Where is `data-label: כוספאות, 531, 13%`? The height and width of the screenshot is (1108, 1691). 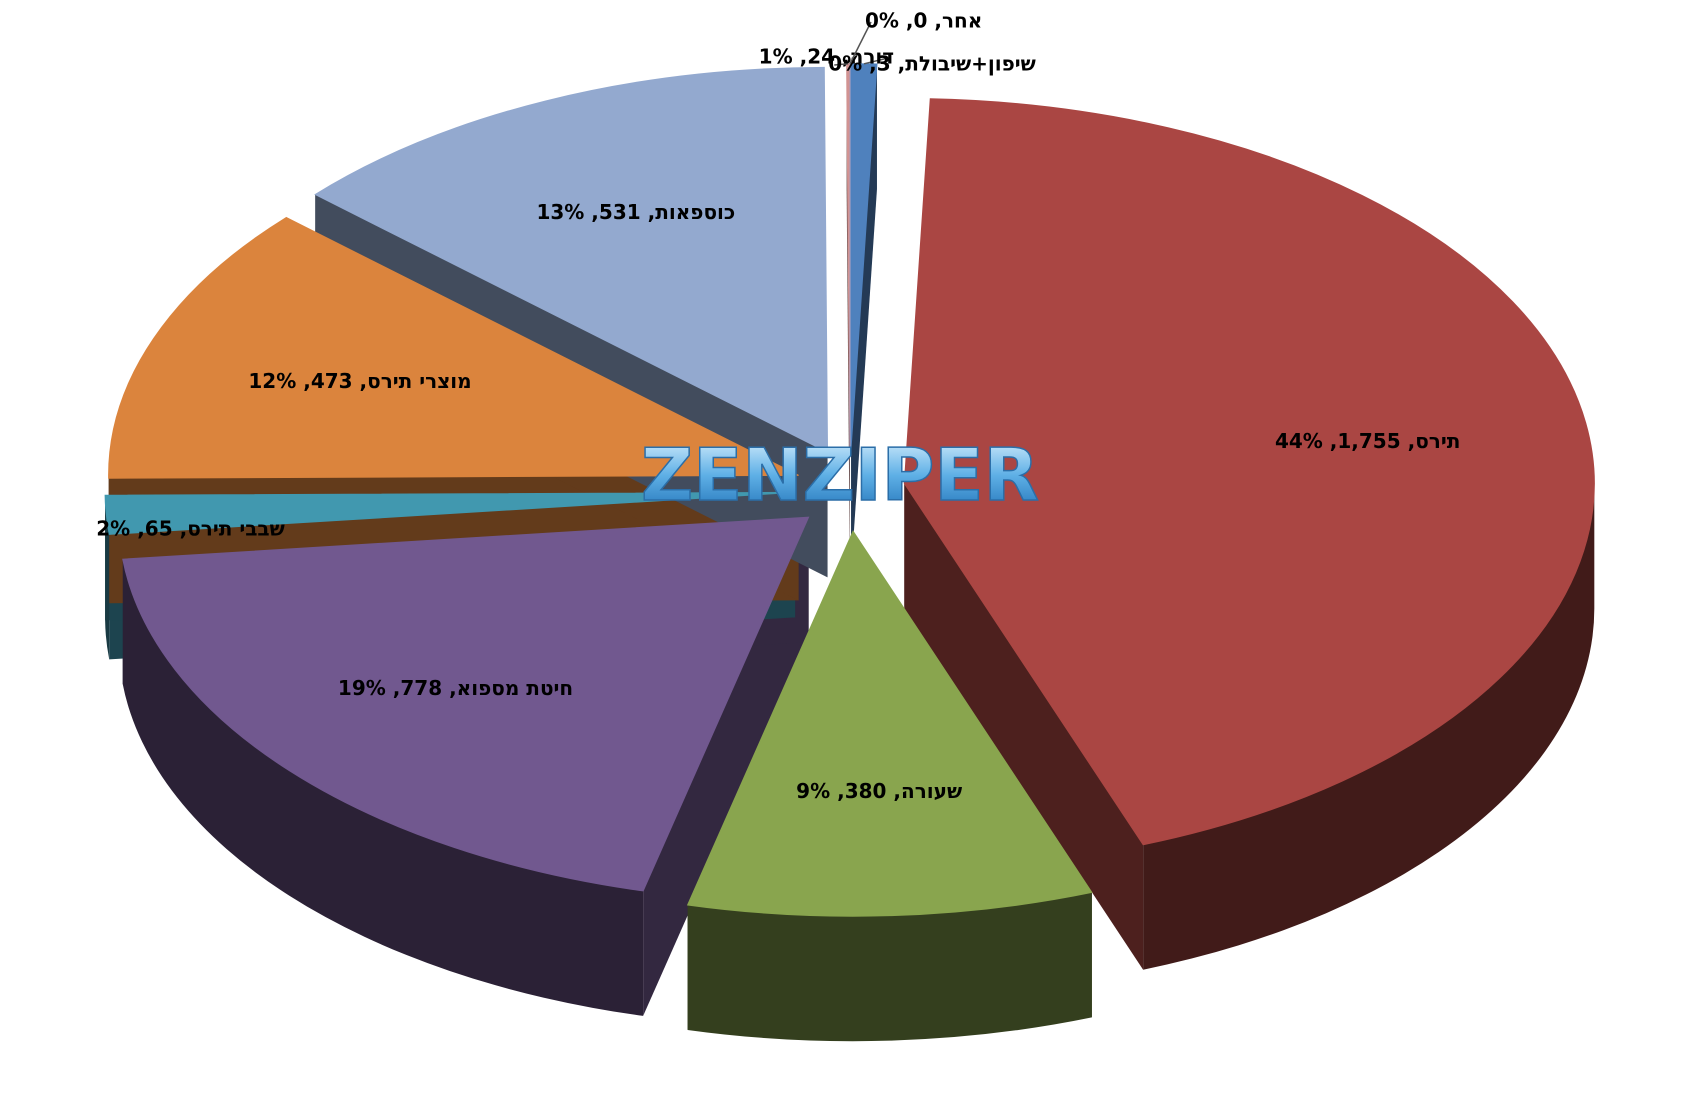
data-label: כוספאות, 531, 13% is located at coordinates (635, 212).